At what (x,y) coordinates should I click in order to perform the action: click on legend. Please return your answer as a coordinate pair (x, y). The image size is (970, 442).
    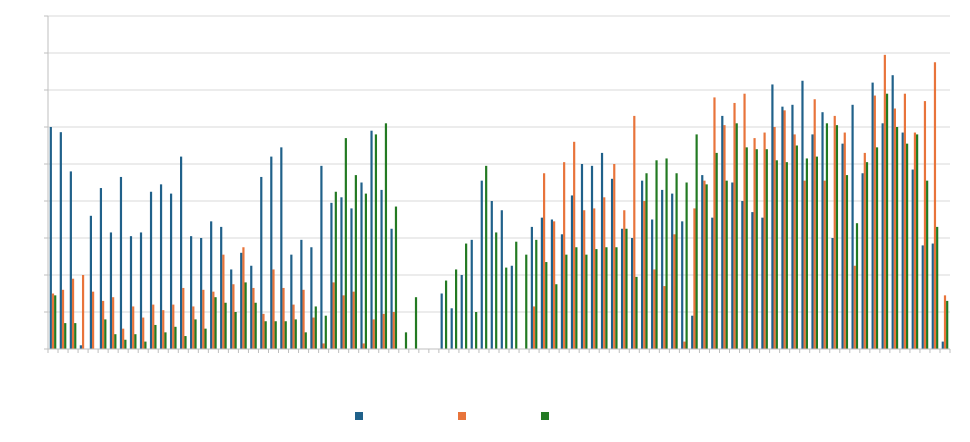
    Looking at the image, I should click on (452, 416).